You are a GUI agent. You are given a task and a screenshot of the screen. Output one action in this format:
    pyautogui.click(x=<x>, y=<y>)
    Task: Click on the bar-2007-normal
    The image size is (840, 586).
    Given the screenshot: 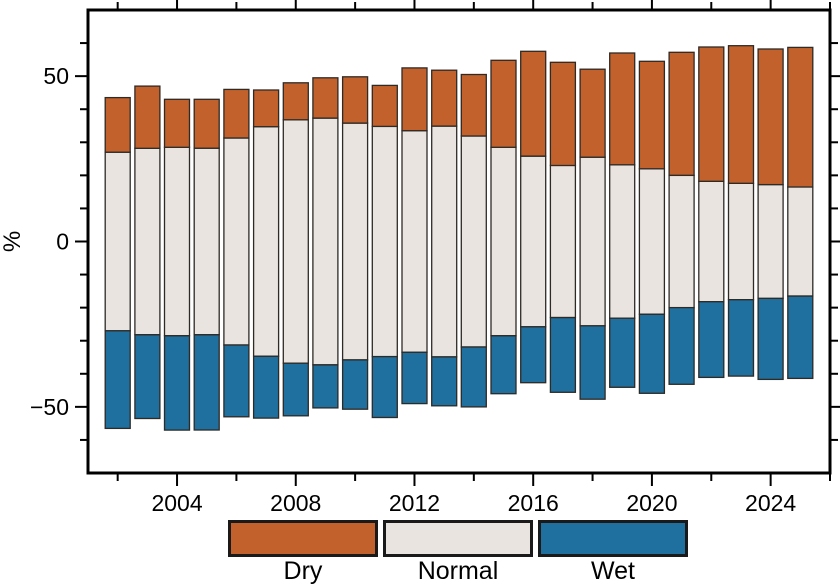 What is the action you would take?
    pyautogui.click(x=266, y=241)
    